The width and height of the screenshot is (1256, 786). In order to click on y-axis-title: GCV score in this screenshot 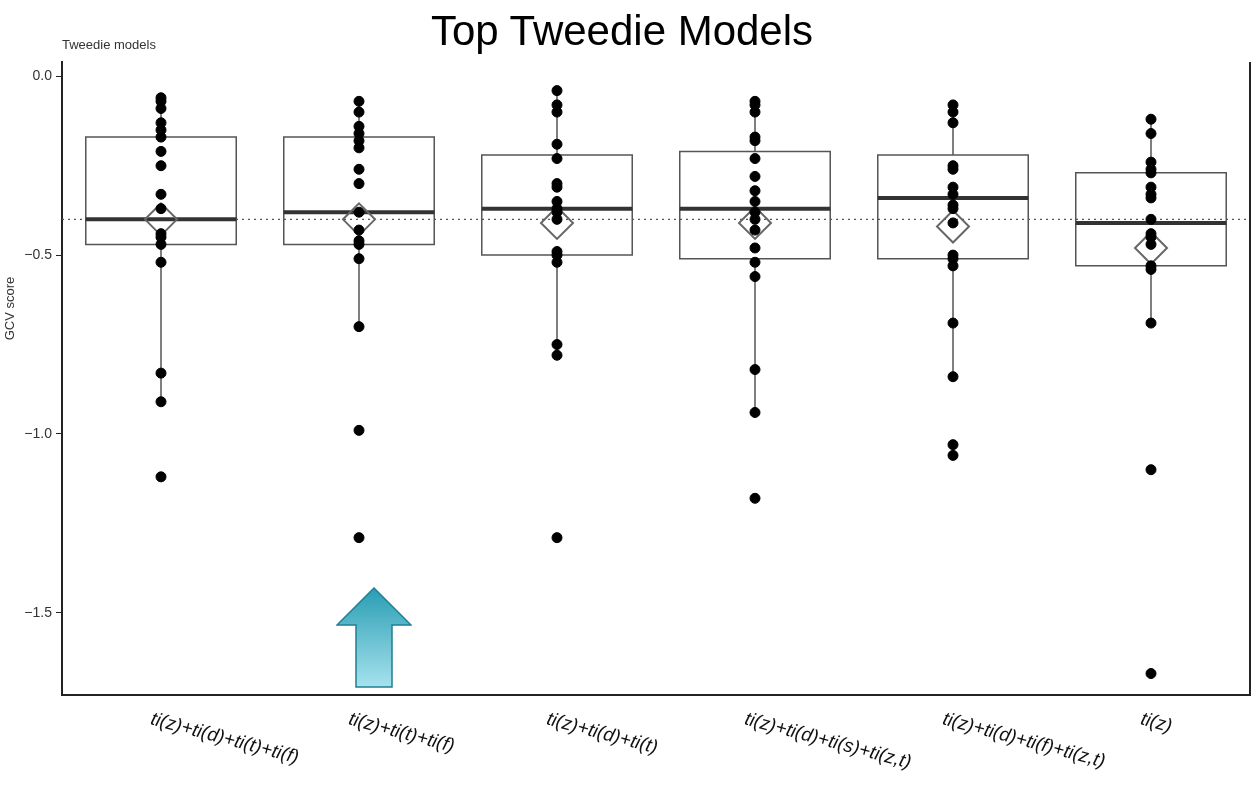, I will do `click(9, 308)`.